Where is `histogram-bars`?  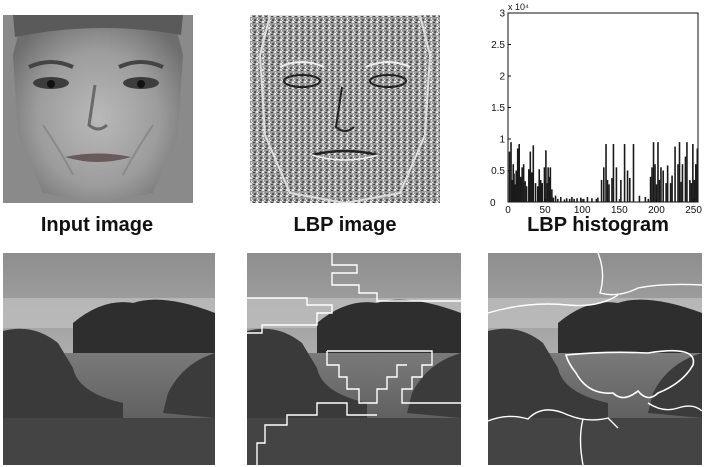 histogram-bars is located at coordinates (603, 172).